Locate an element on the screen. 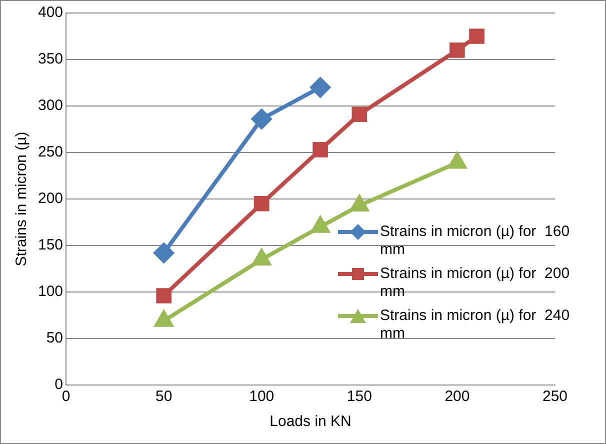 Image resolution: width=606 pixels, height=444 pixels. y-tick-label: 50 is located at coordinates (55, 338).